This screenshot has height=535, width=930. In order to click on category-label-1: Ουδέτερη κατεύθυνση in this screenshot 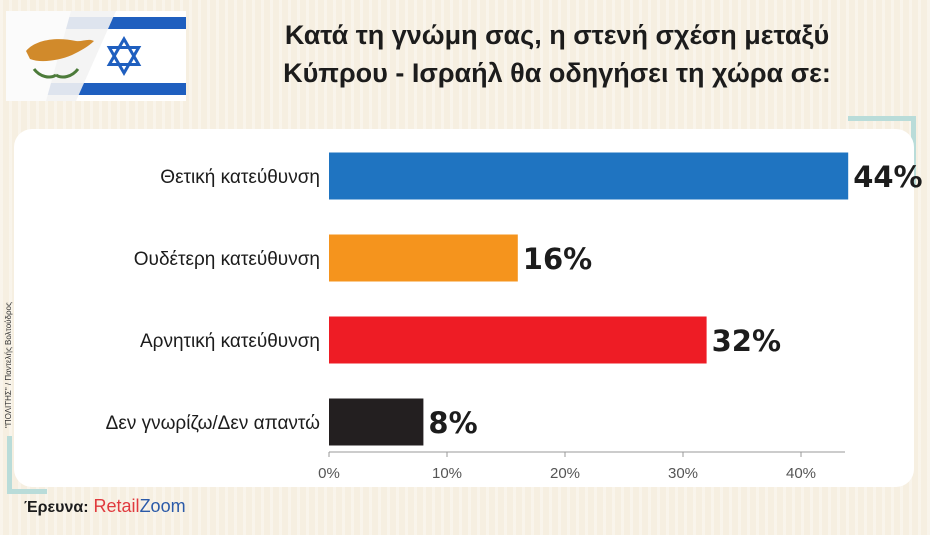, I will do `click(227, 259)`.